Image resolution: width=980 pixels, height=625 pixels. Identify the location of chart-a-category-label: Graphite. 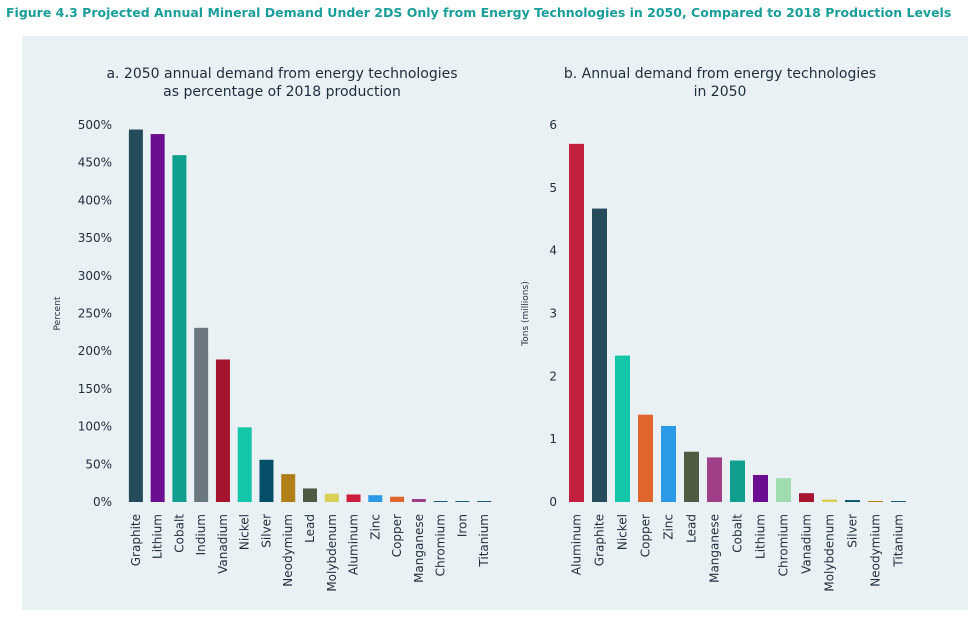
(136, 540).